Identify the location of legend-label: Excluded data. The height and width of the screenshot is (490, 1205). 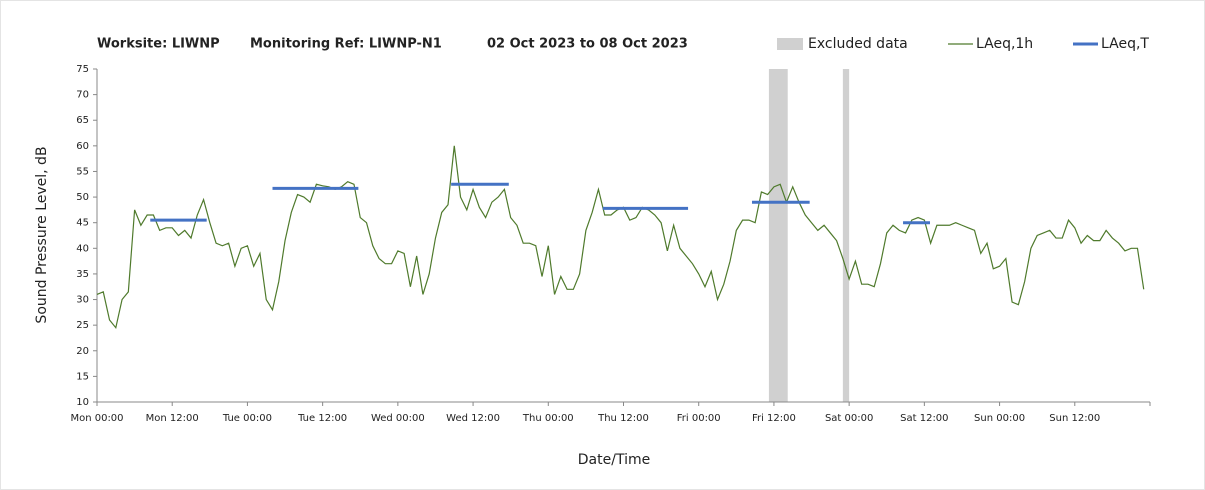
(858, 44).